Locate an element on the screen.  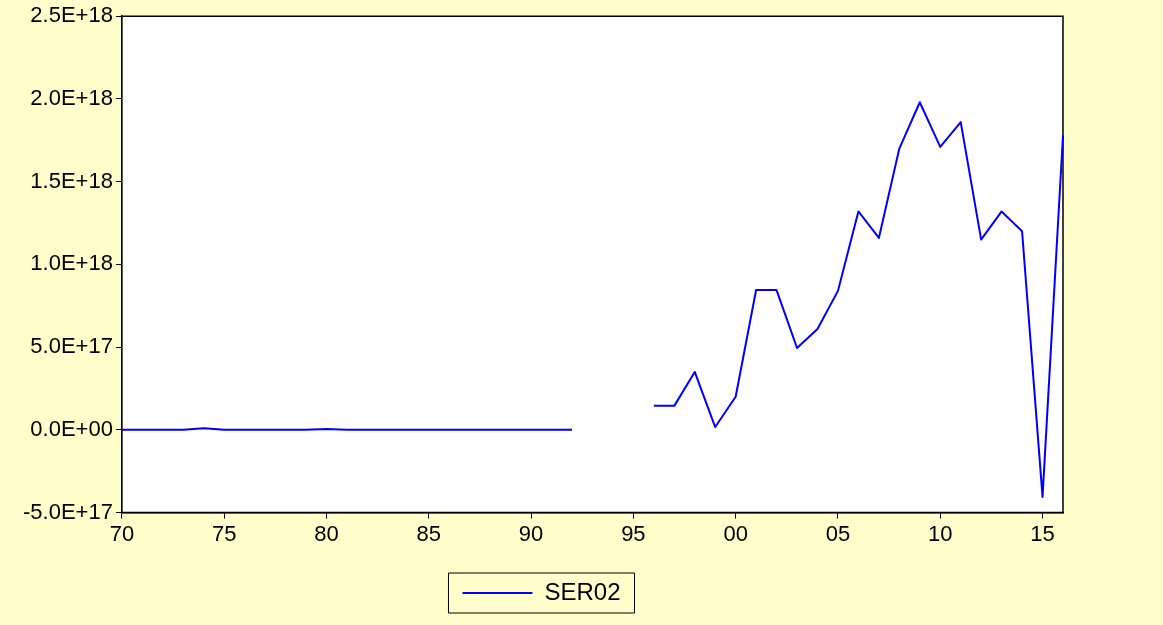
y-tick-label: 5.0E+17 is located at coordinates (71, 346).